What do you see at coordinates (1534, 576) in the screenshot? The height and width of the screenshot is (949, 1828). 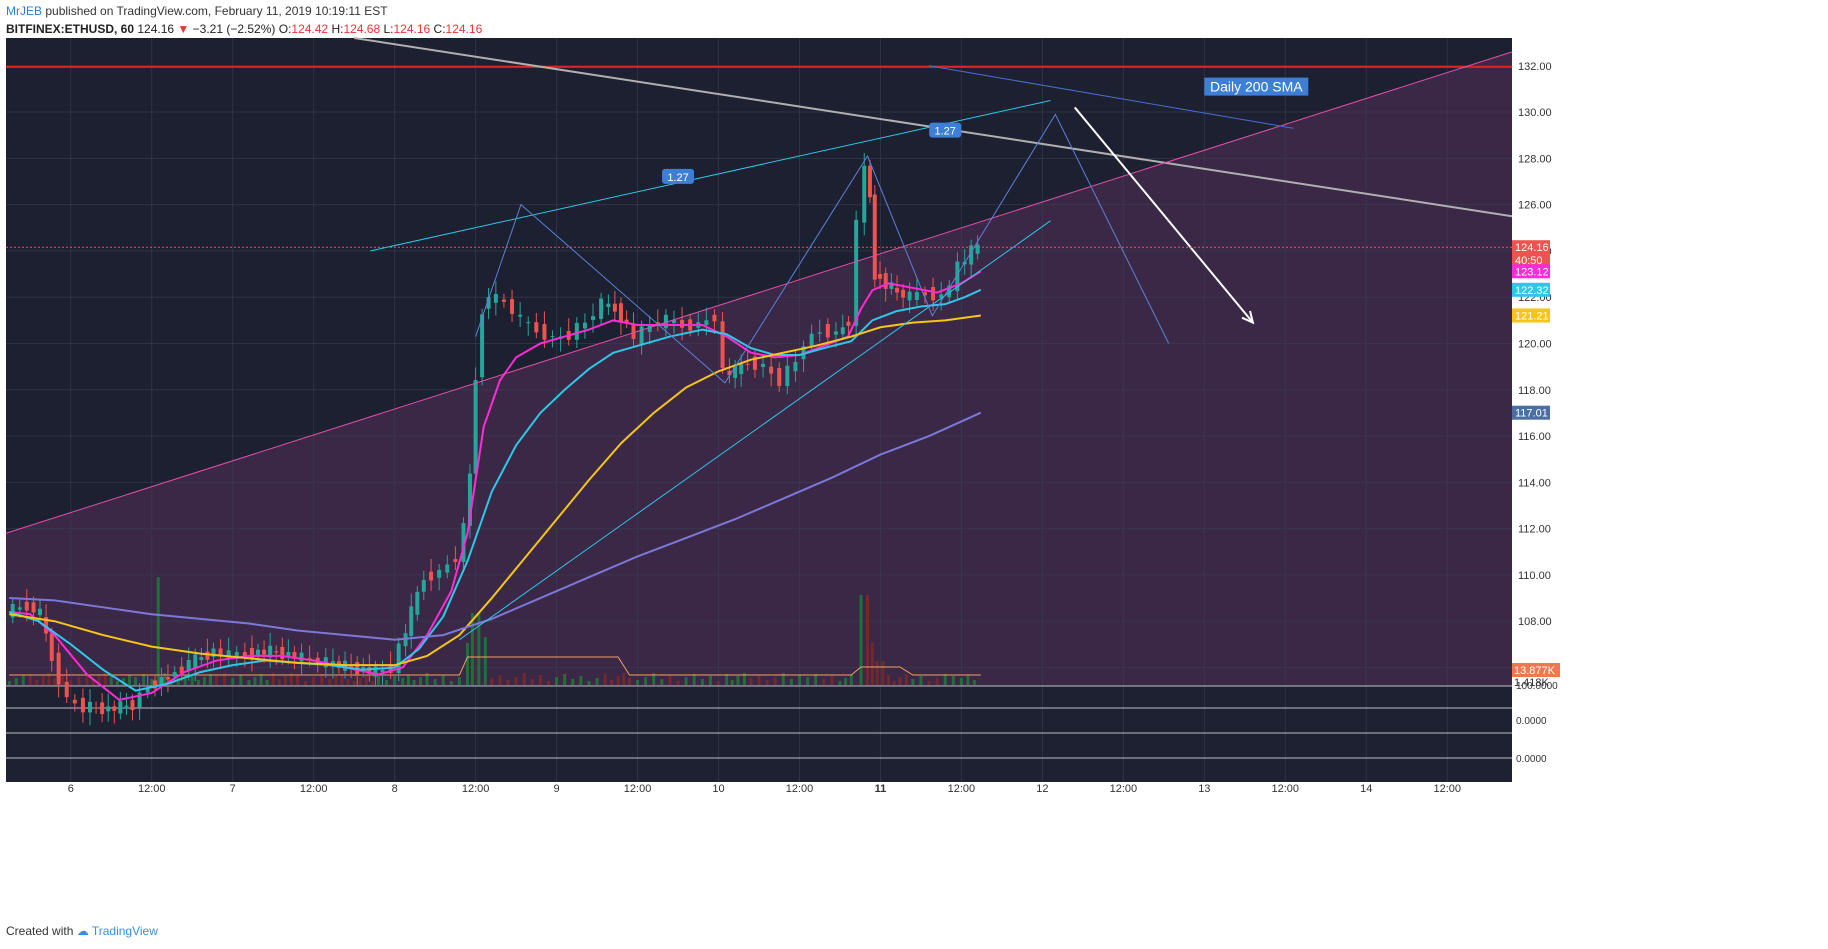 I see `y-tick-label: 110.00` at bounding box center [1534, 576].